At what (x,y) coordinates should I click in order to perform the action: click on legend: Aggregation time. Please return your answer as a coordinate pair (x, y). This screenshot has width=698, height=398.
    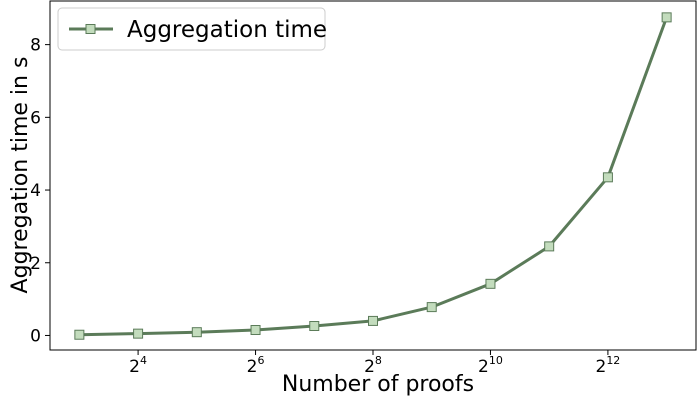
    Looking at the image, I should click on (192, 29).